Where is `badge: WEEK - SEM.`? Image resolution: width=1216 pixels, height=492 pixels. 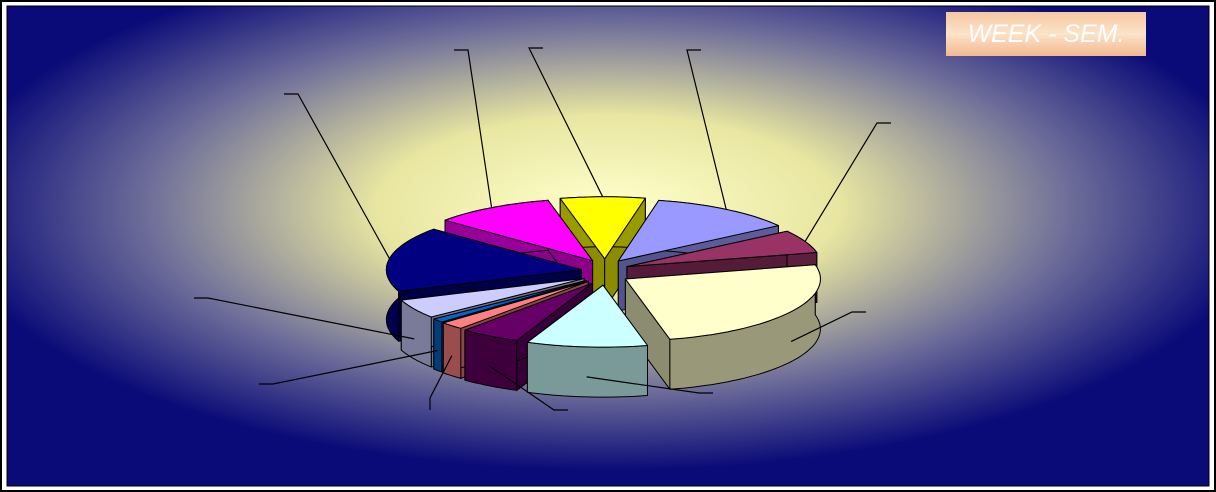 badge: WEEK - SEM. is located at coordinates (1046, 34).